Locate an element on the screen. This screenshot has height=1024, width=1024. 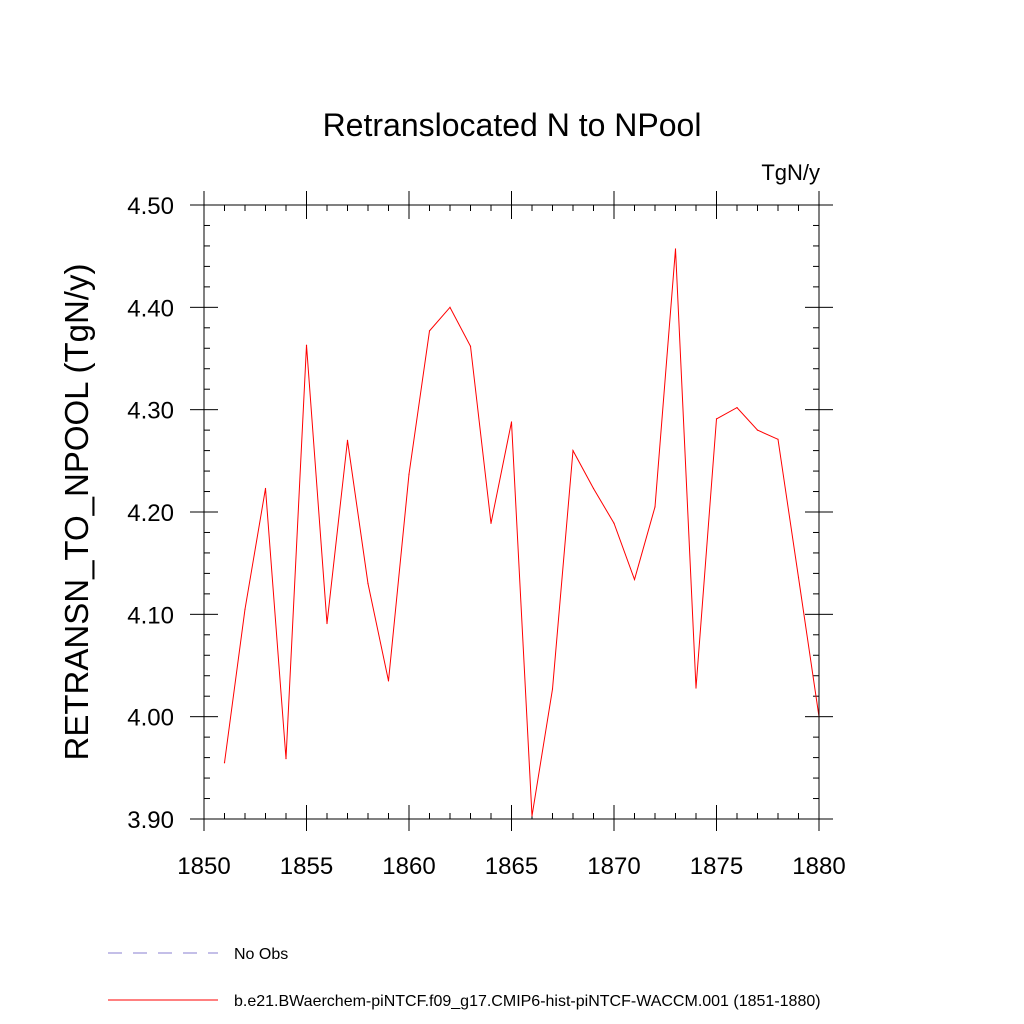
x-tick-label: 1880 is located at coordinates (818, 866).